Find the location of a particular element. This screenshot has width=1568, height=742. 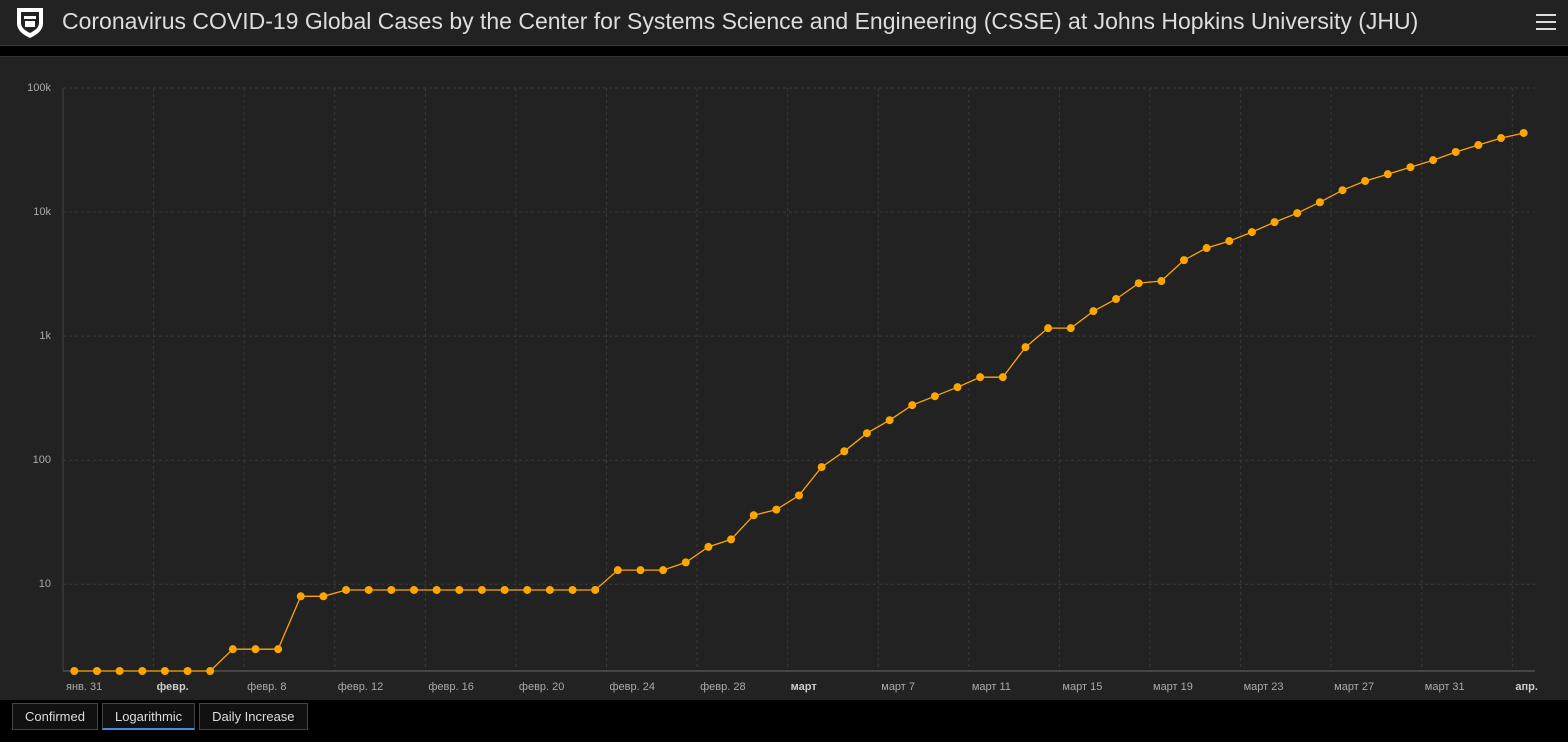

x-tick-label: март 23 is located at coordinates (1264, 687).